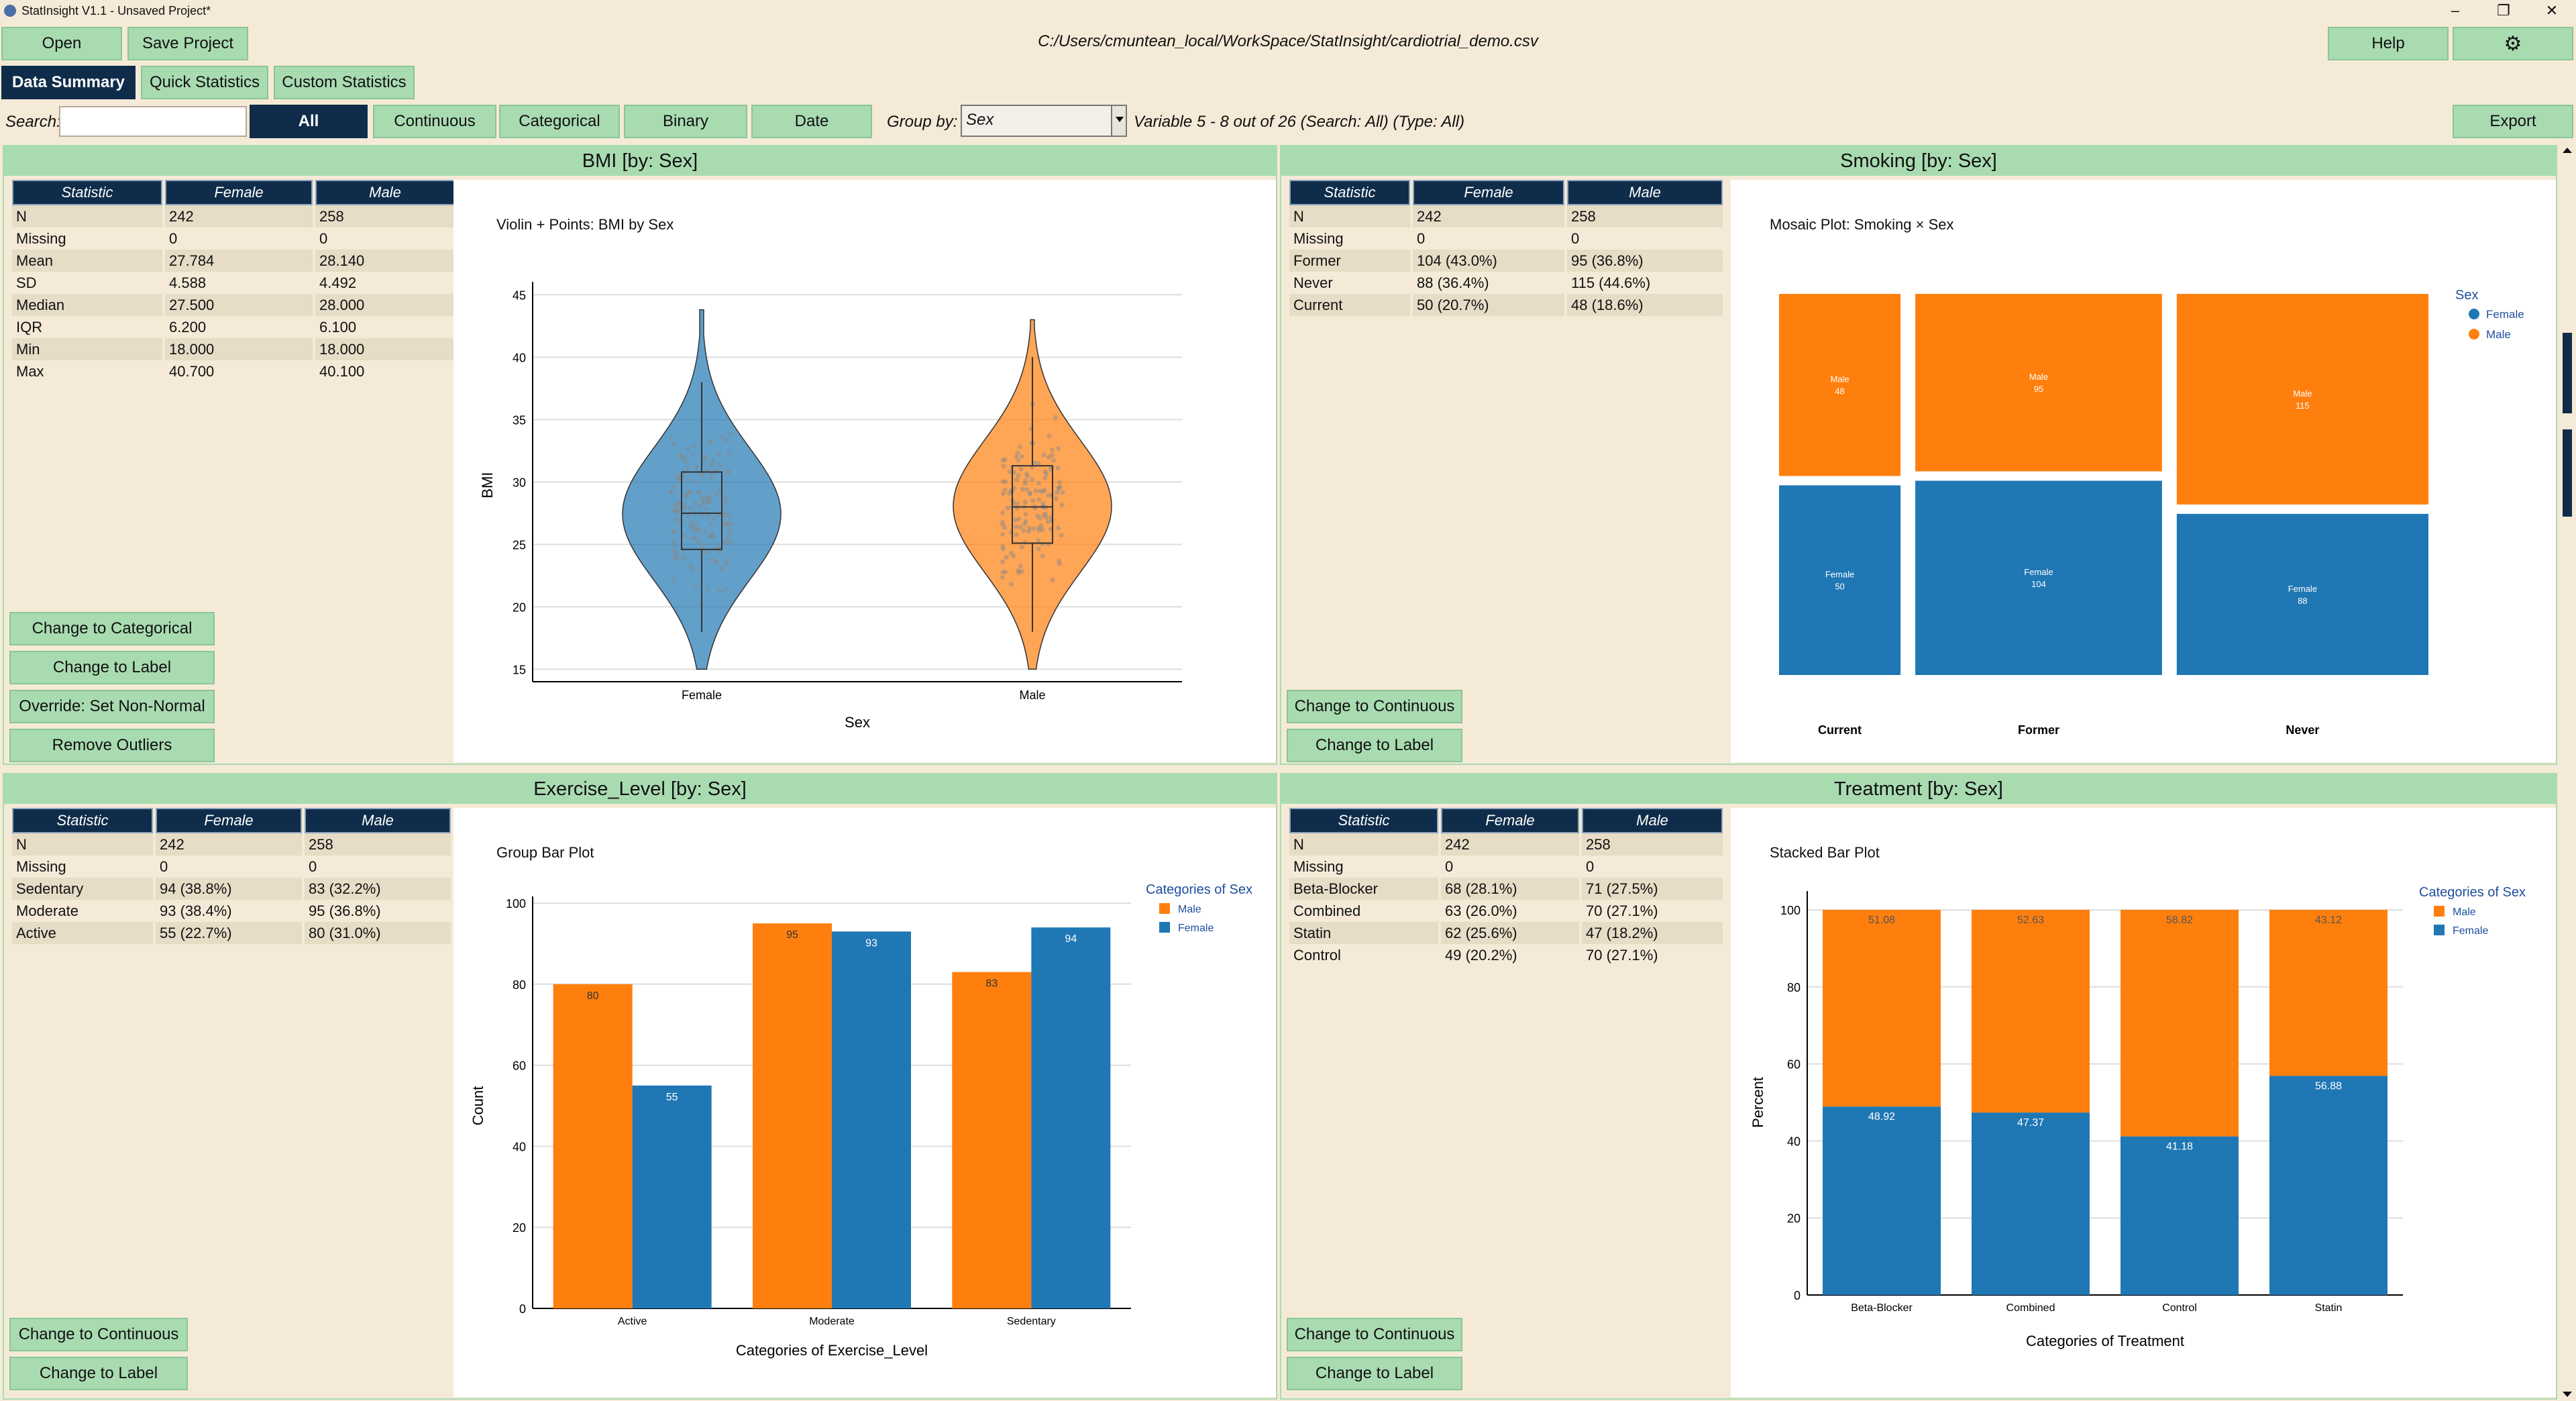 Image resolution: width=2576 pixels, height=1401 pixels. What do you see at coordinates (519, 1228) in the screenshot?
I see `tick-label: 20` at bounding box center [519, 1228].